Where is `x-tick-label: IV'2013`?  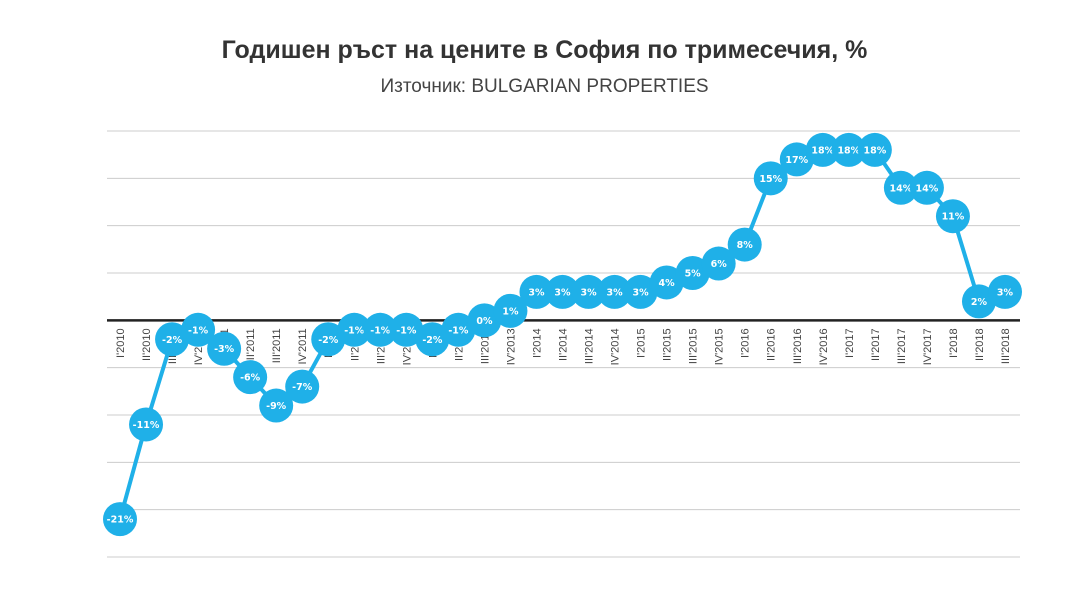
x-tick-label: IV'2013 is located at coordinates (511, 346).